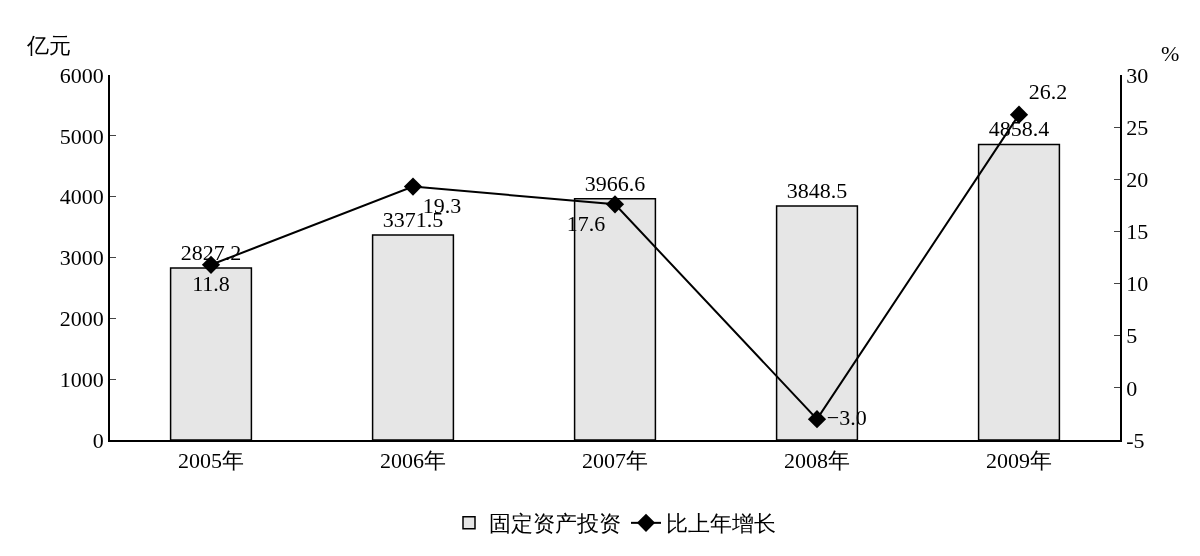 Image resolution: width=1200 pixels, height=556 pixels. What do you see at coordinates (615, 183) in the screenshot?
I see `data-label: 3966.6` at bounding box center [615, 183].